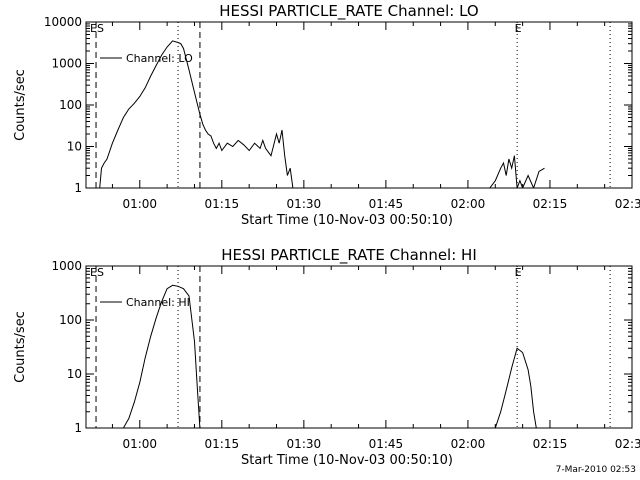 The width and height of the screenshot is (640, 480). What do you see at coordinates (63, 22) in the screenshot?
I see `y-tick-label: 10000` at bounding box center [63, 22].